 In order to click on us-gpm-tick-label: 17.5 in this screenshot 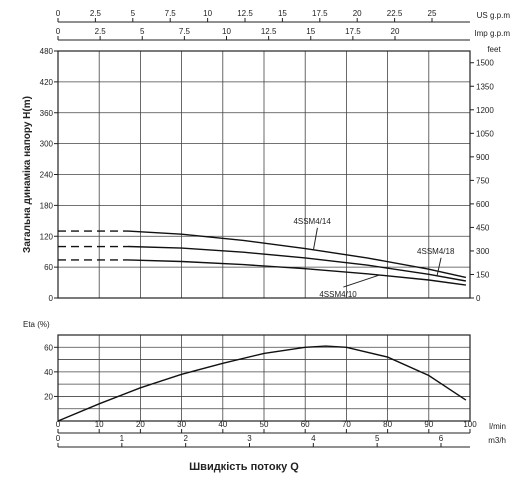, I will do `click(320, 13)`.